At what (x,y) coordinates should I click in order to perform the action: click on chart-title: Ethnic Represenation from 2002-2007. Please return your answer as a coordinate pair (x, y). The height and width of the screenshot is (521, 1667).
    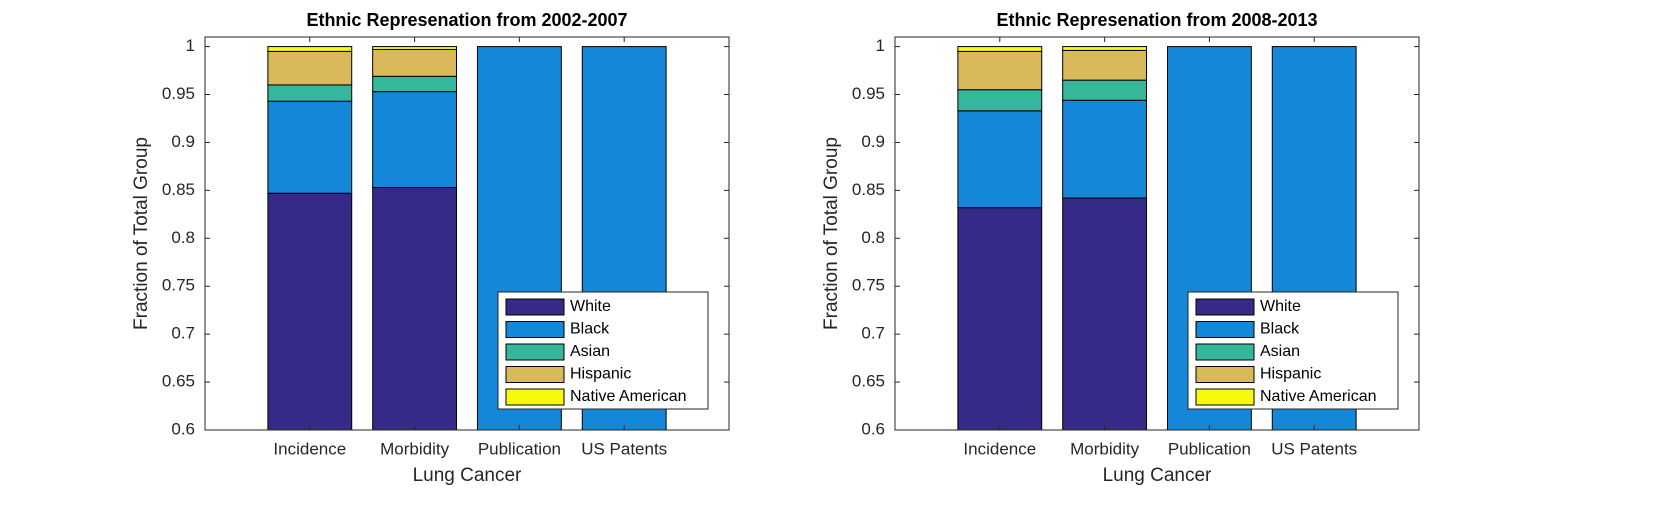
    Looking at the image, I should click on (466, 20).